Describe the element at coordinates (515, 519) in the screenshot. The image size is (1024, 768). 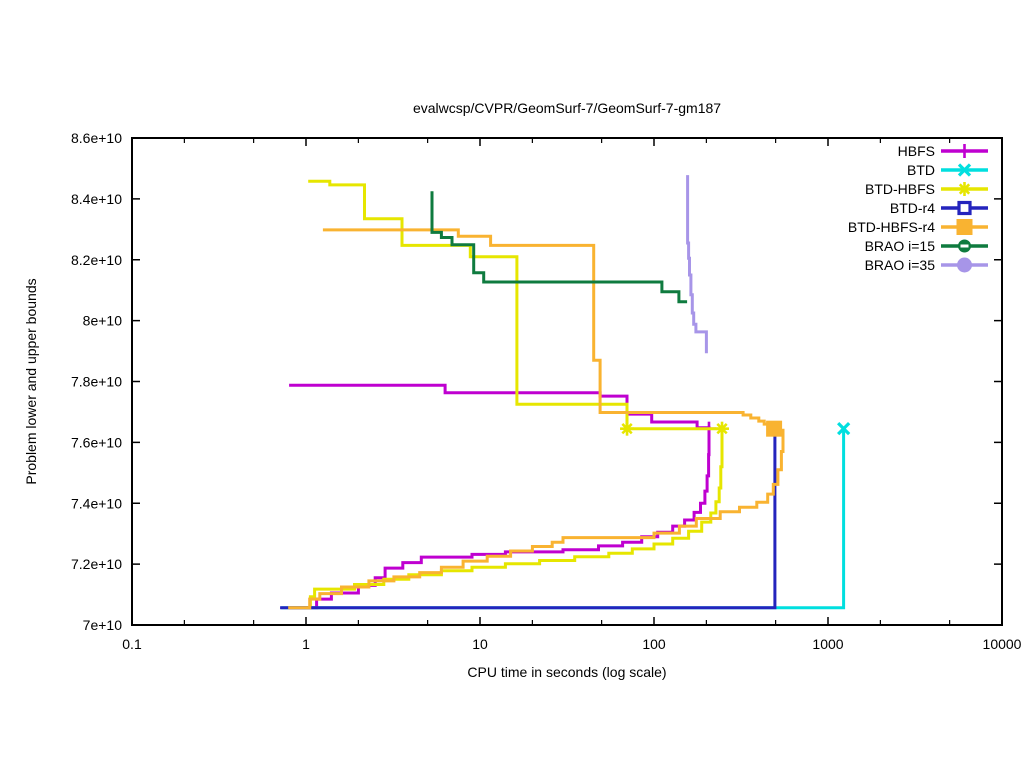
I see `series-btd-hbfs-lower-bound-line` at that location.